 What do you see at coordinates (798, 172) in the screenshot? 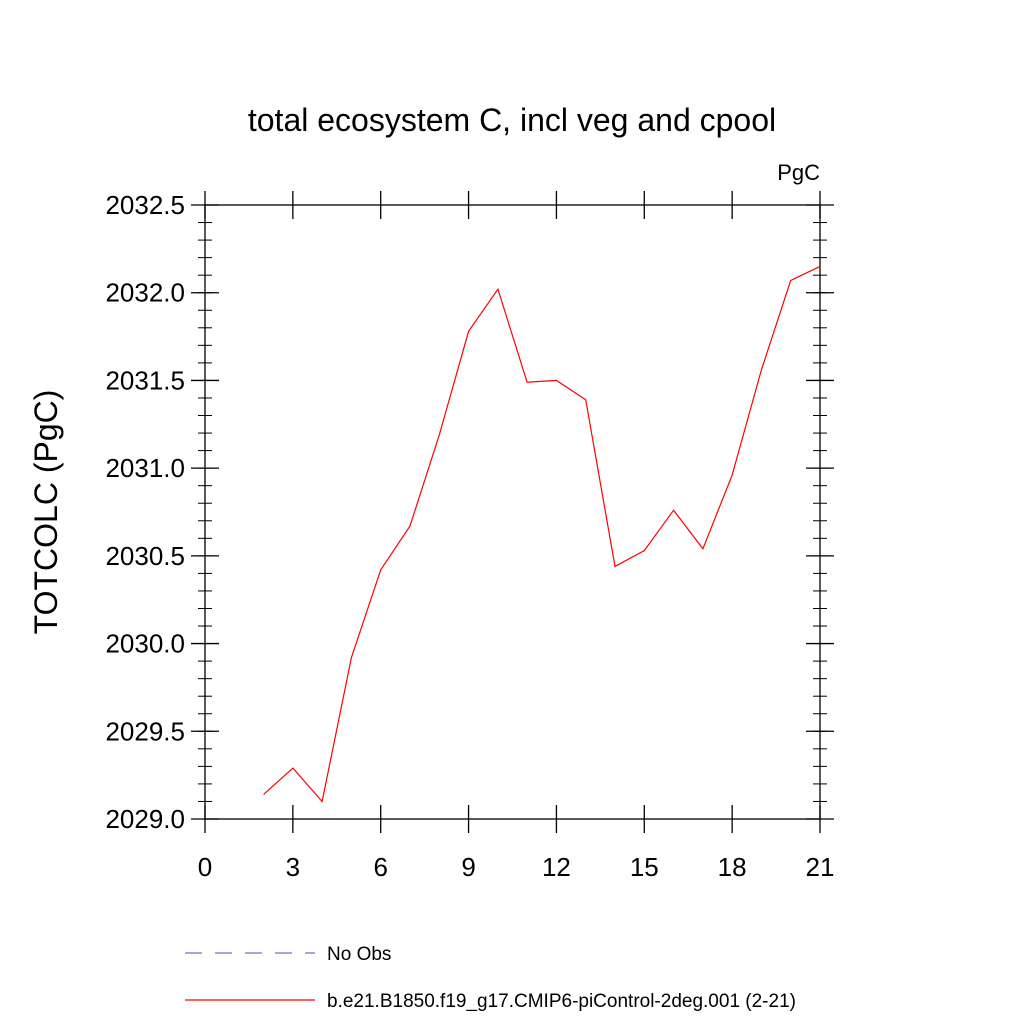
I see `units-label: PgC` at bounding box center [798, 172].